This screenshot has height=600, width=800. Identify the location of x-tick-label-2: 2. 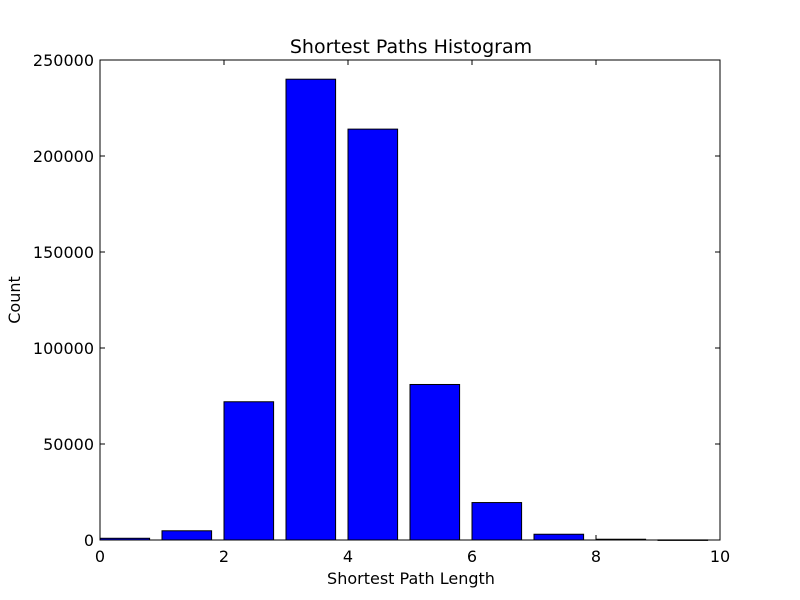
(224, 556).